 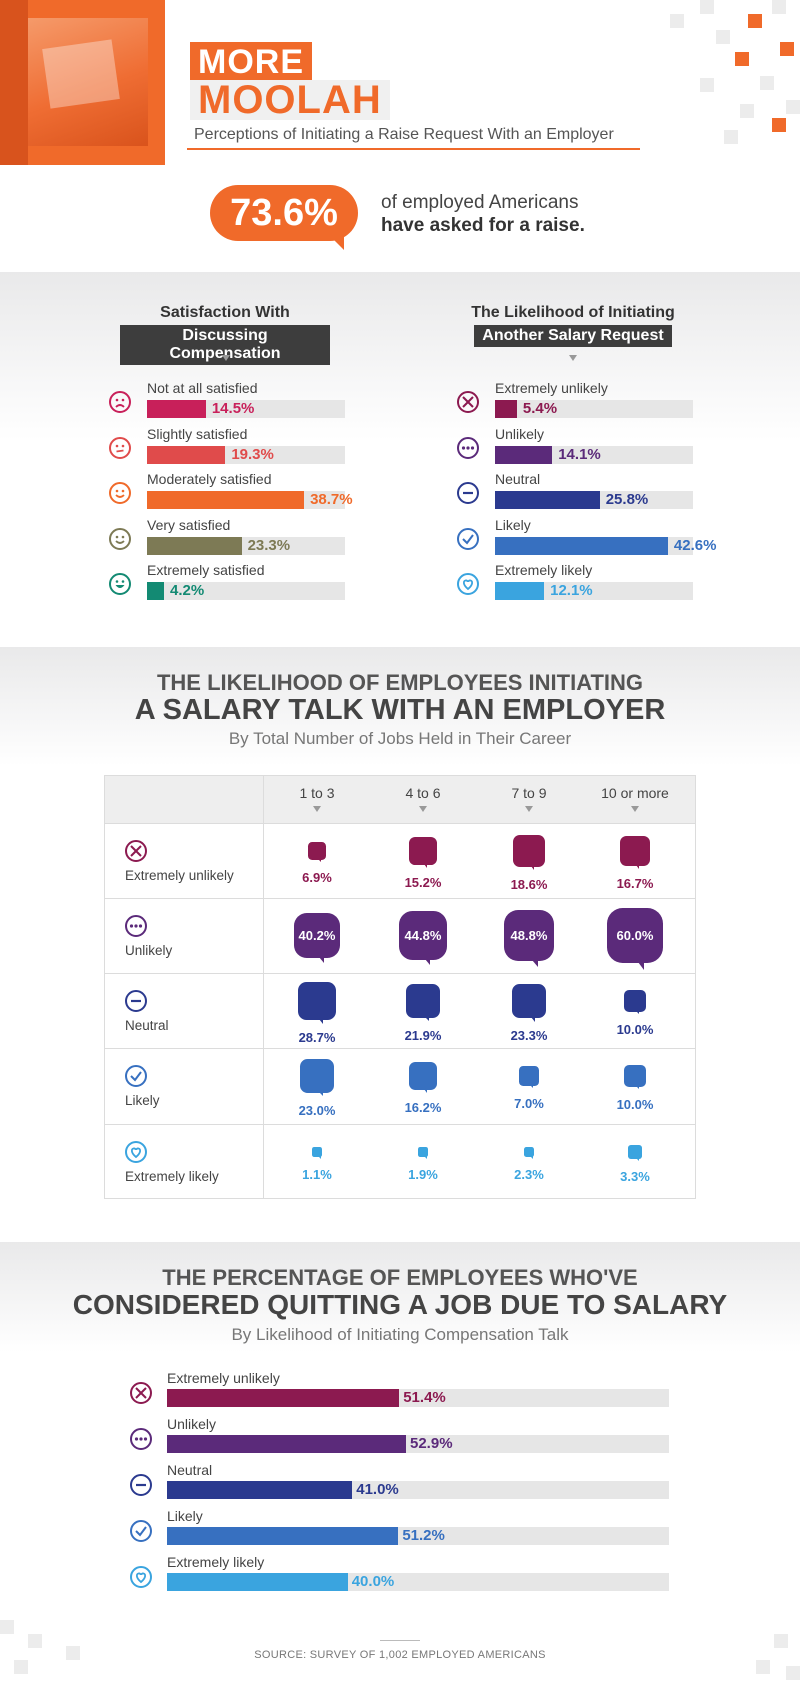 I want to click on table-title-line1: THE LIKELIHOOD OF EMPLOYEES INITIATING, so click(x=400, y=682).